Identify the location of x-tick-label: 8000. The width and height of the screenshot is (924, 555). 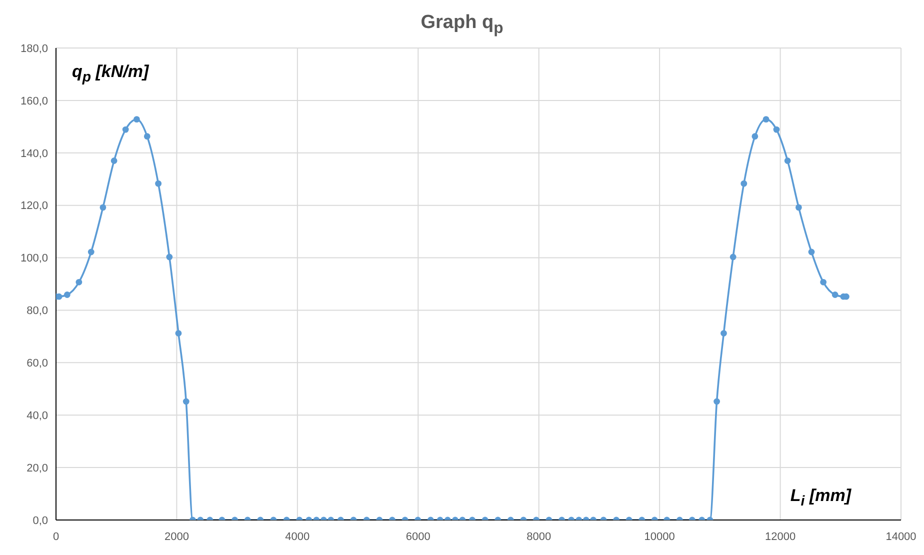
(539, 537).